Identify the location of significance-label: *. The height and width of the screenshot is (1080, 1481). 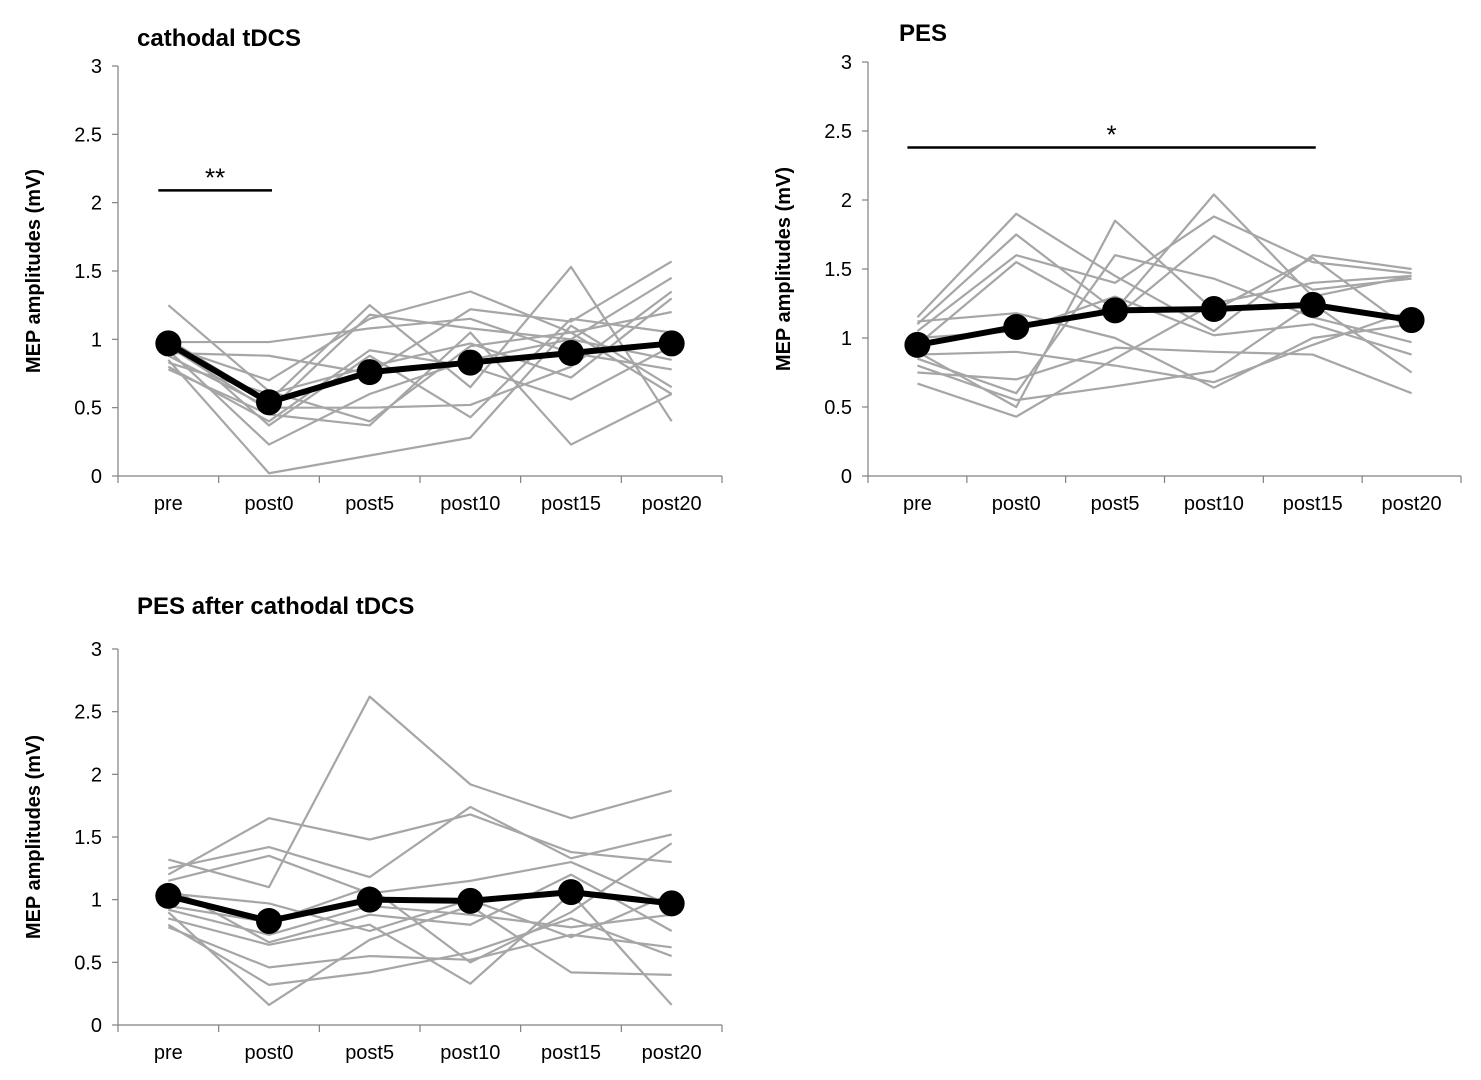
(1112, 135).